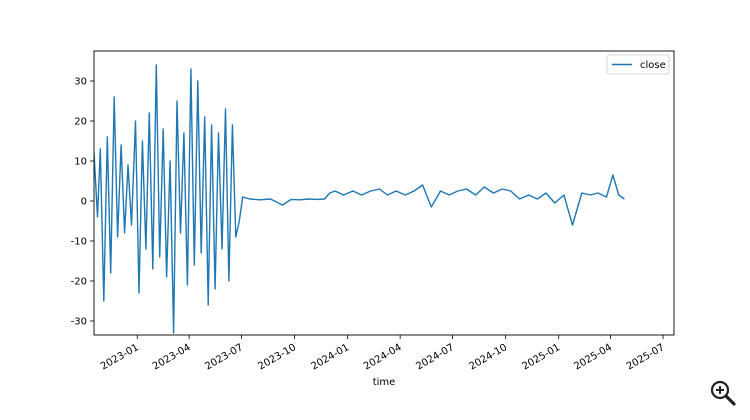 The image size is (750, 420). Describe the element at coordinates (172, 357) in the screenshot. I see `x-tick-label: 2023-04` at that location.